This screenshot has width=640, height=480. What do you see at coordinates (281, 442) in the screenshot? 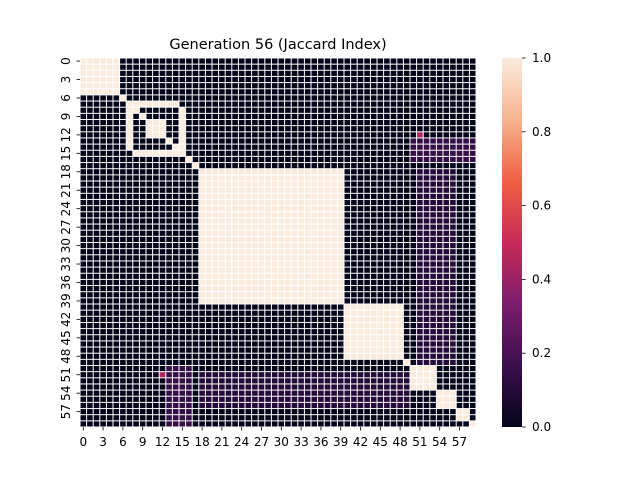
I see `x-tick-label: 30` at bounding box center [281, 442].